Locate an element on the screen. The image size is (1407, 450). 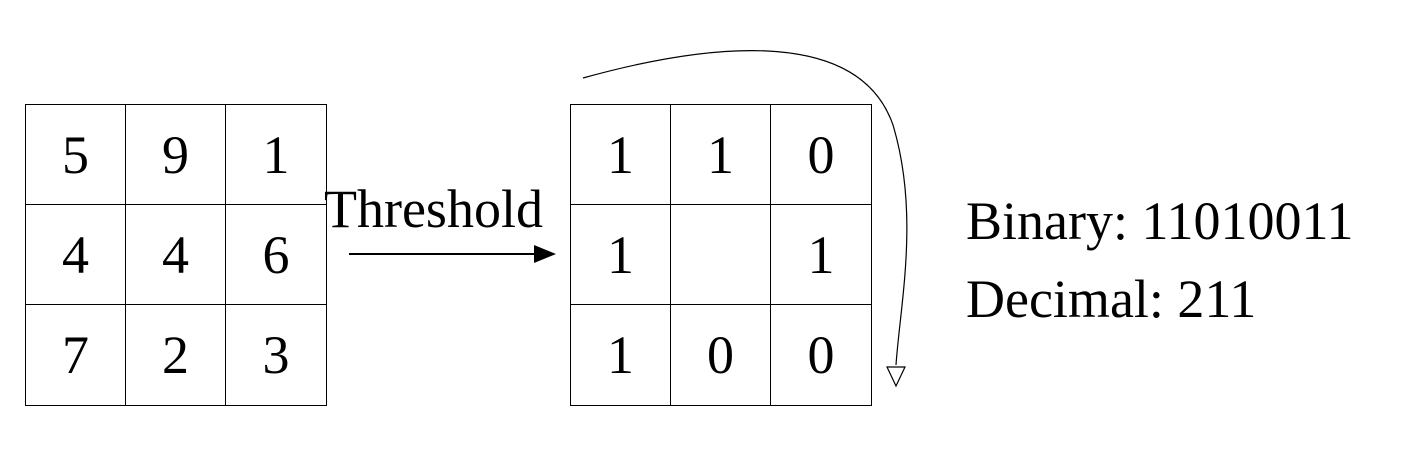
decimal-result: Decimal: 211 is located at coordinates (1111, 299).